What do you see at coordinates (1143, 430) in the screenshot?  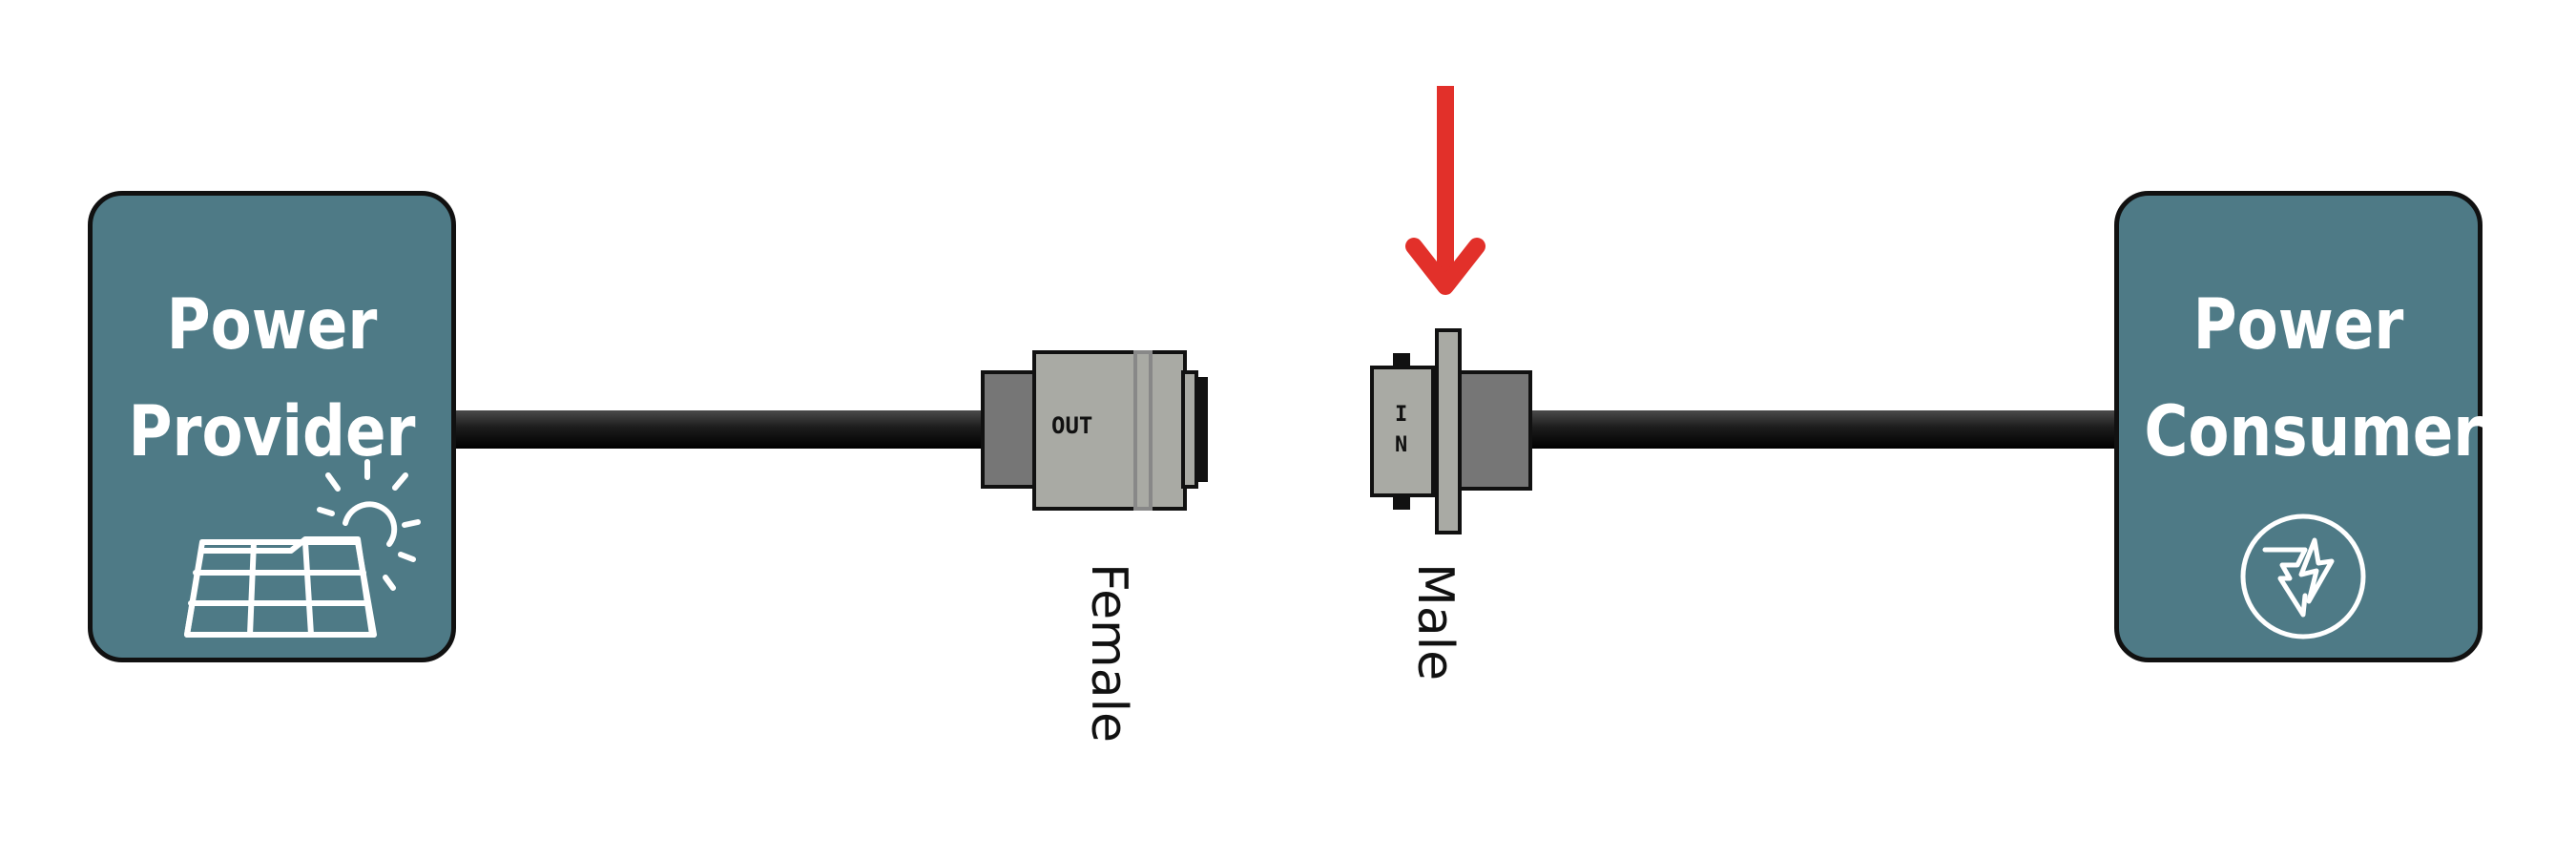 I see `female-connector-band` at bounding box center [1143, 430].